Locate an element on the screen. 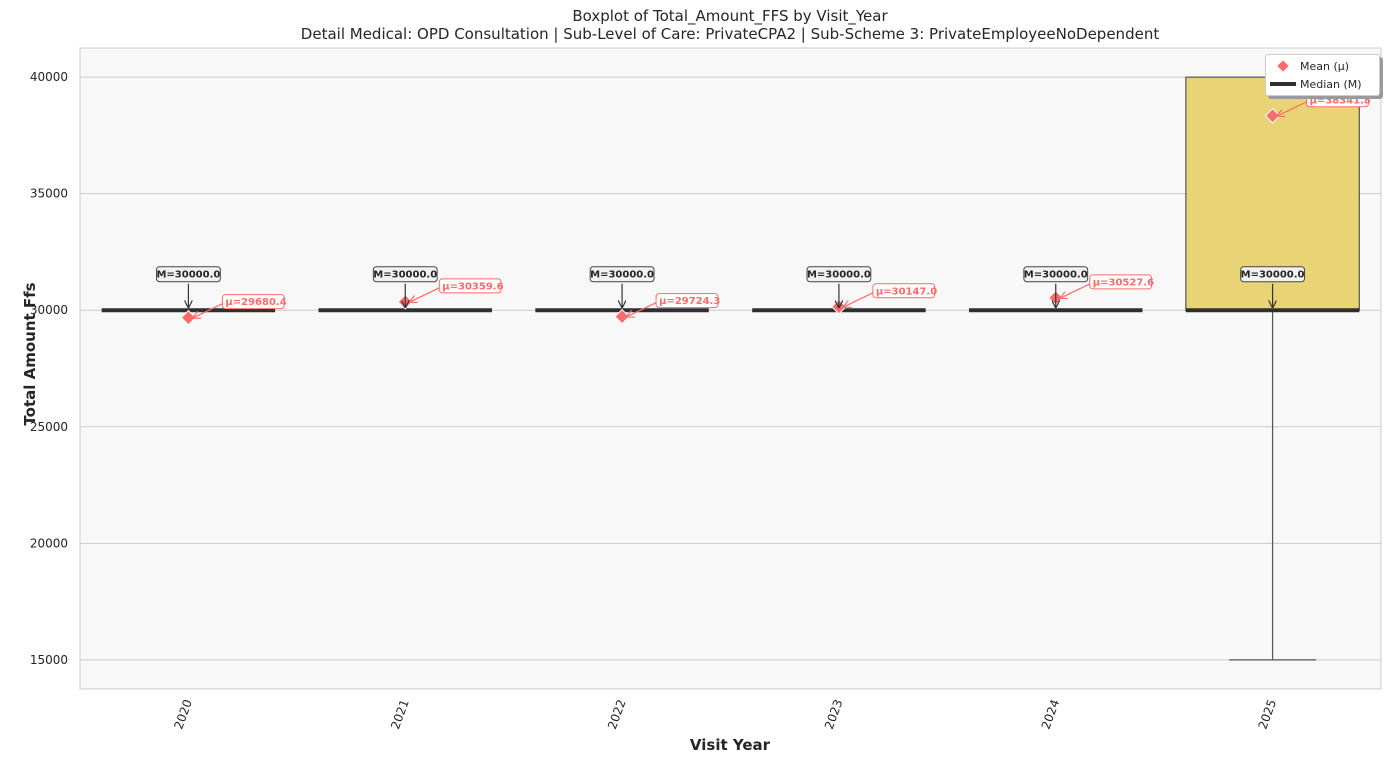 This screenshot has height=763, width=1389. y-tick-label: 35000 is located at coordinates (49, 194).